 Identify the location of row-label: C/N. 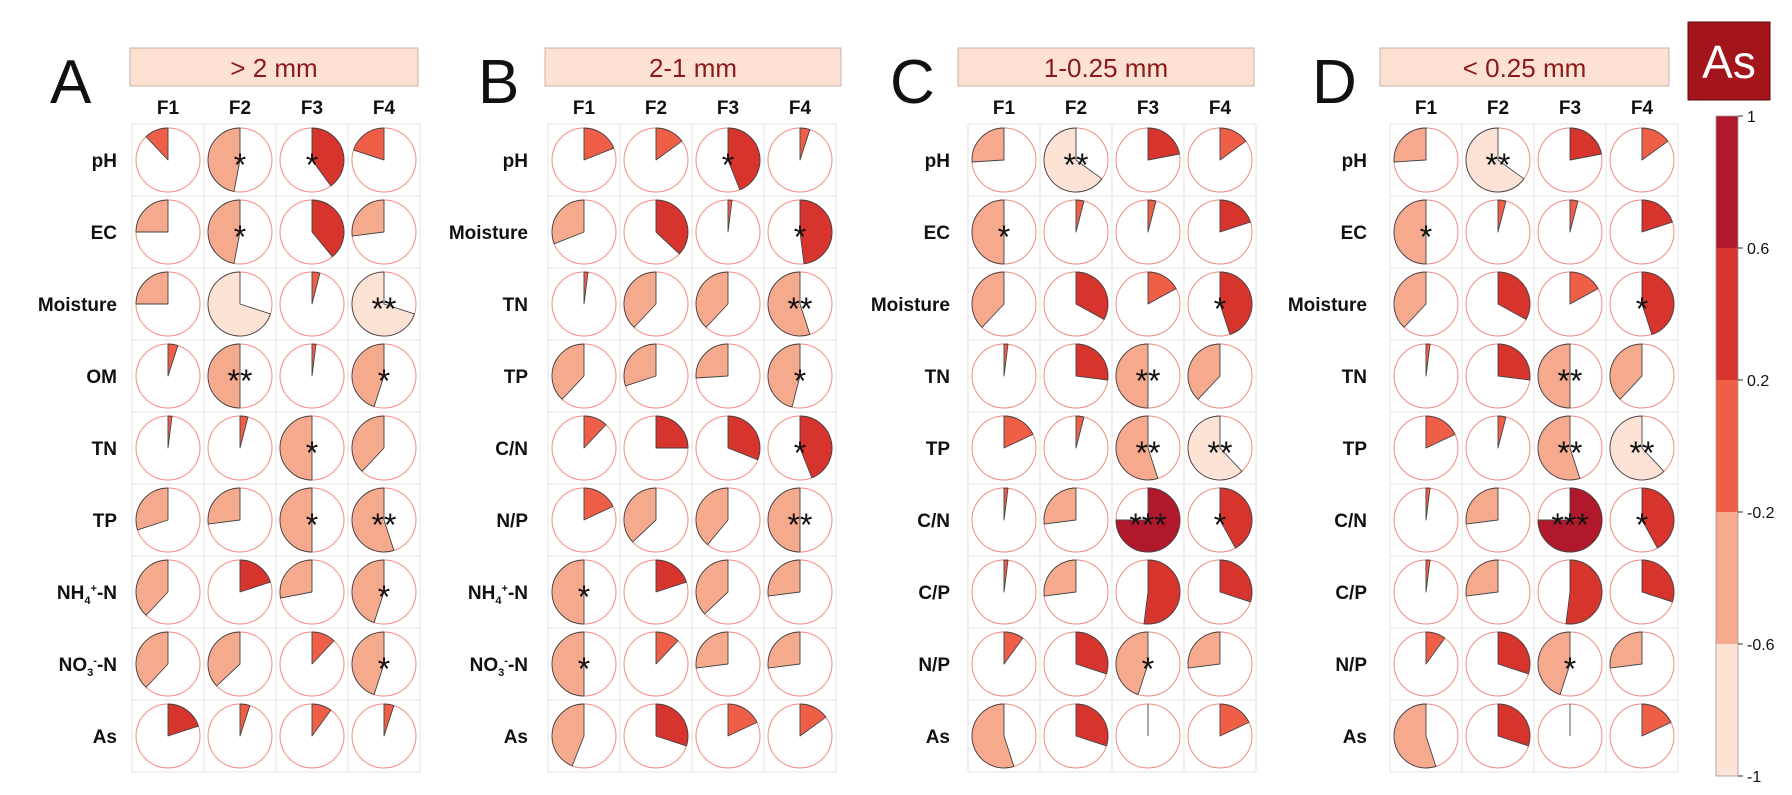
(1350, 521).